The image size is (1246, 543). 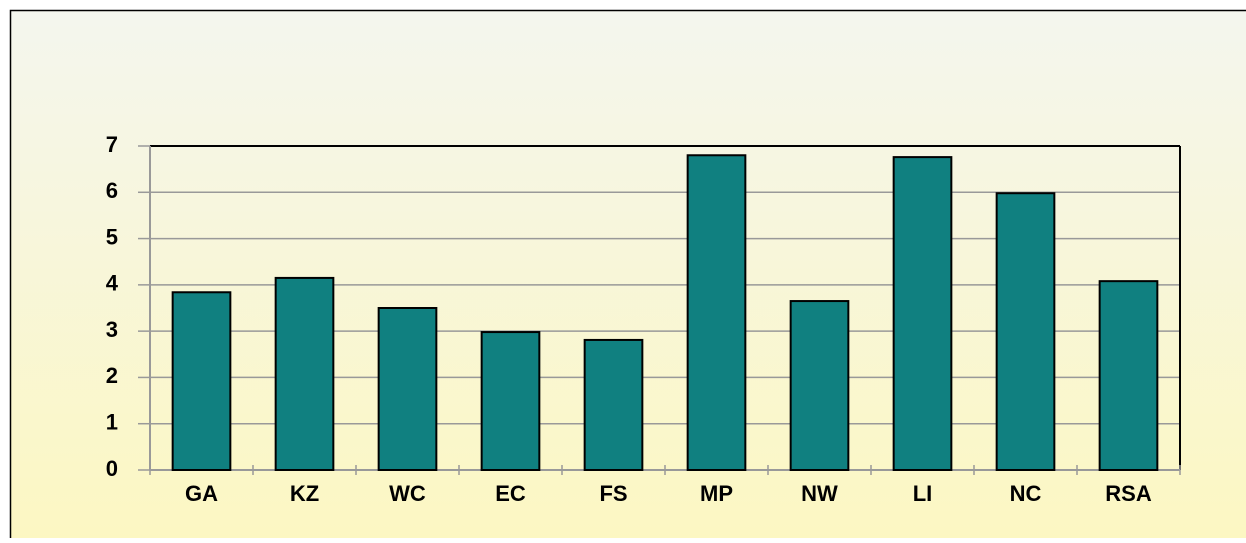 What do you see at coordinates (1128, 493) in the screenshot?
I see `x-tick-label: RSA` at bounding box center [1128, 493].